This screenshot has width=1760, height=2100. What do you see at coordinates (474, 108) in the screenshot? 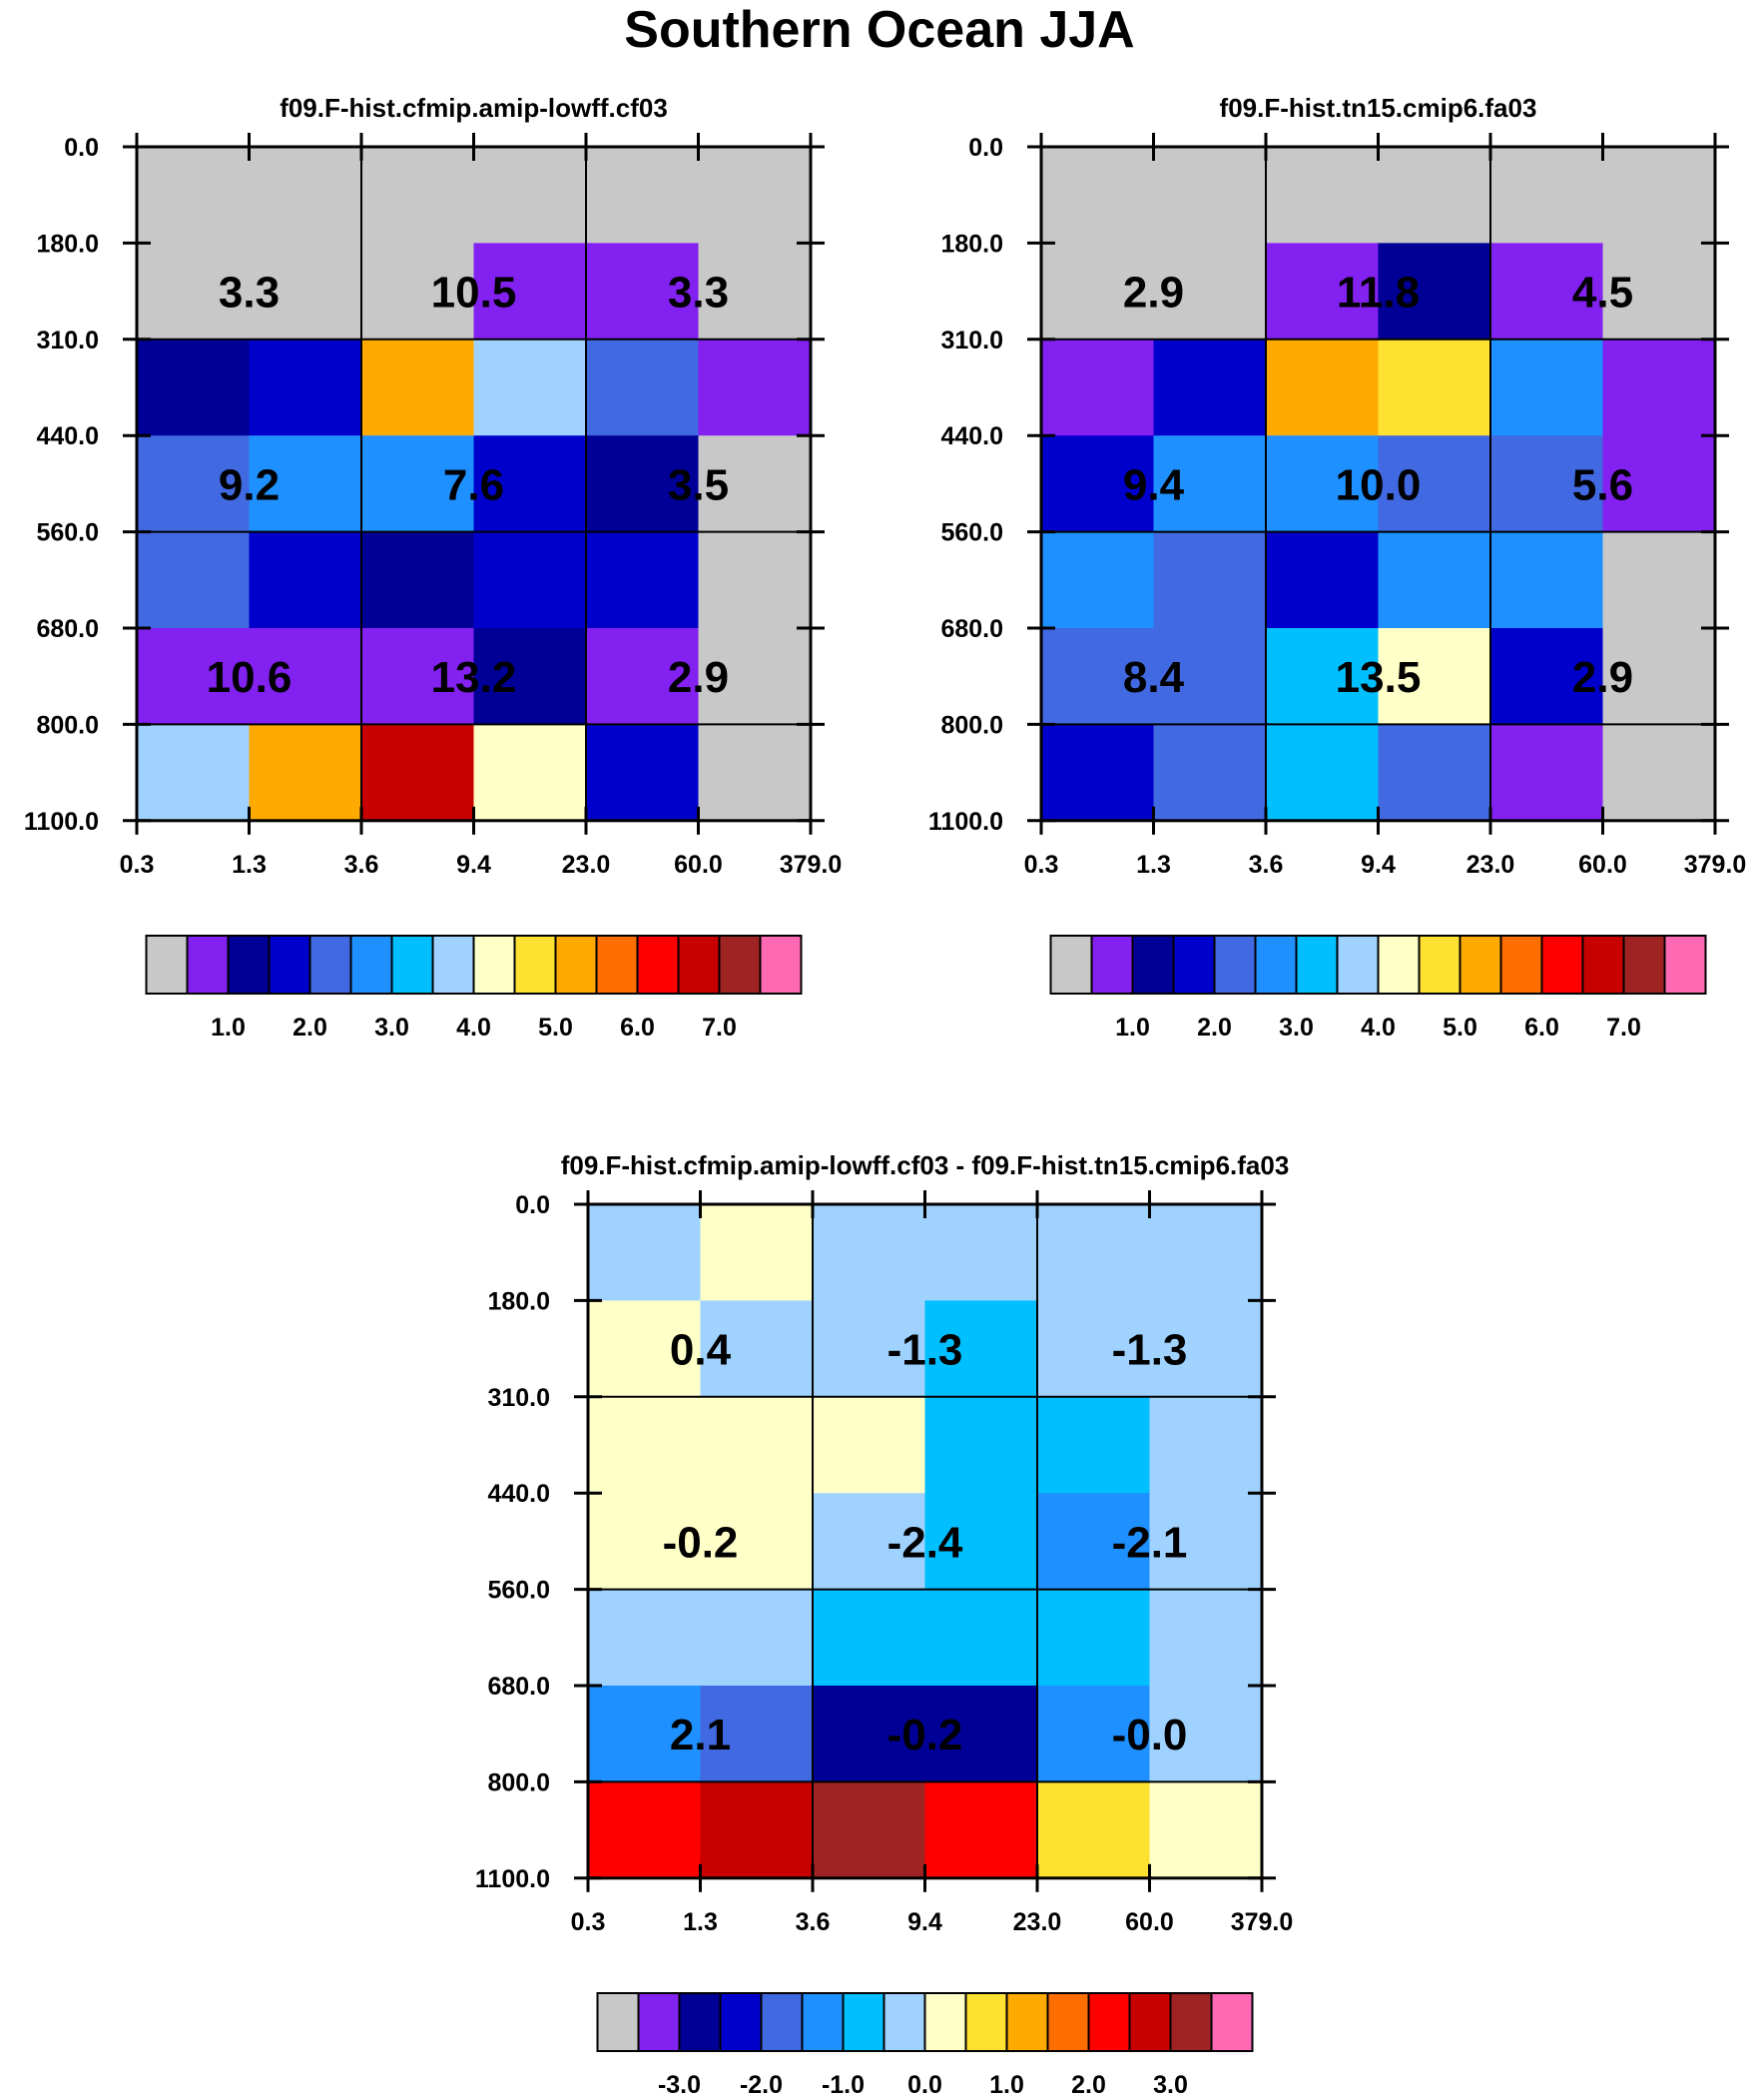
I see `panel-title: f09.F-hist.cfmip.amip-lowff.cf03` at bounding box center [474, 108].